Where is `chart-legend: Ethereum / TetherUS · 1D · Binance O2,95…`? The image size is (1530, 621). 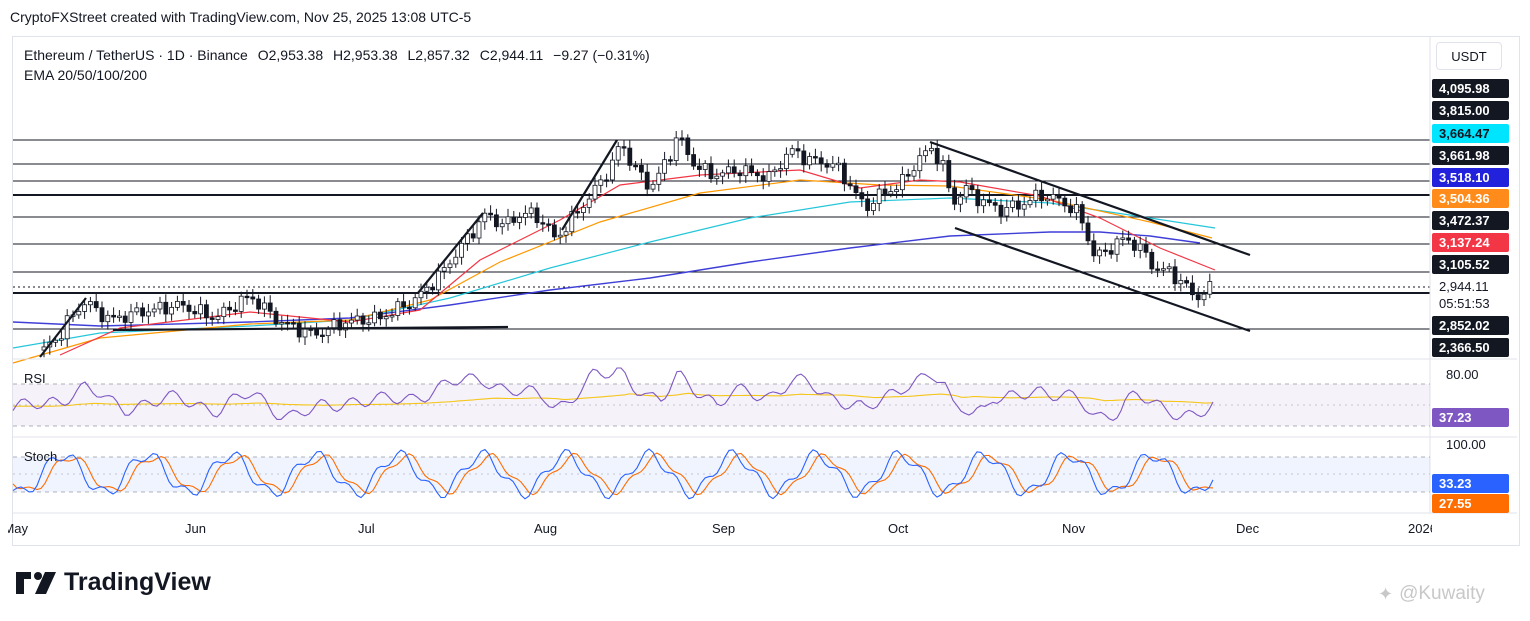
chart-legend: Ethereum / TetherUS · 1D · Binance O2,95… is located at coordinates (340, 65).